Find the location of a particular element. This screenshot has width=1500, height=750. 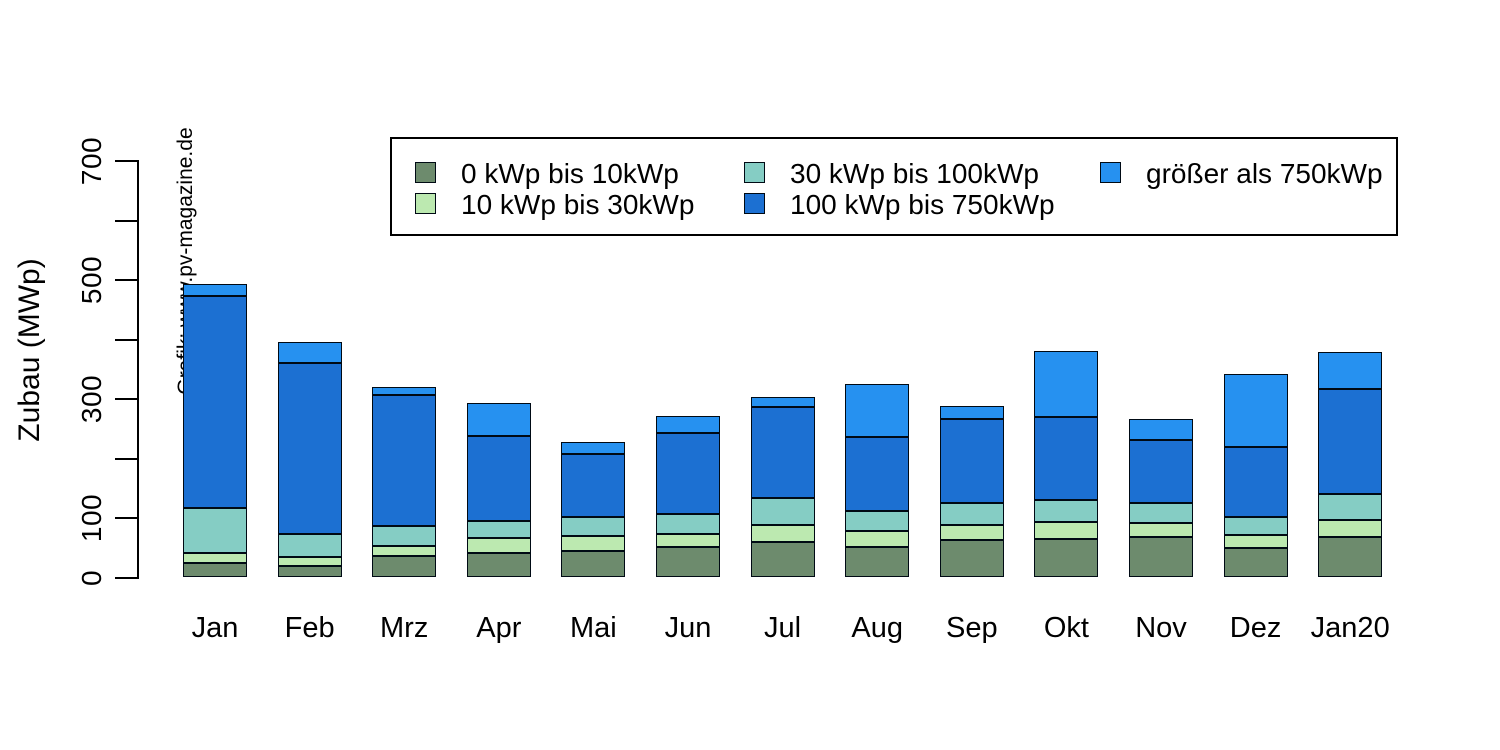

x-tick-label: Apr is located at coordinates (499, 628).